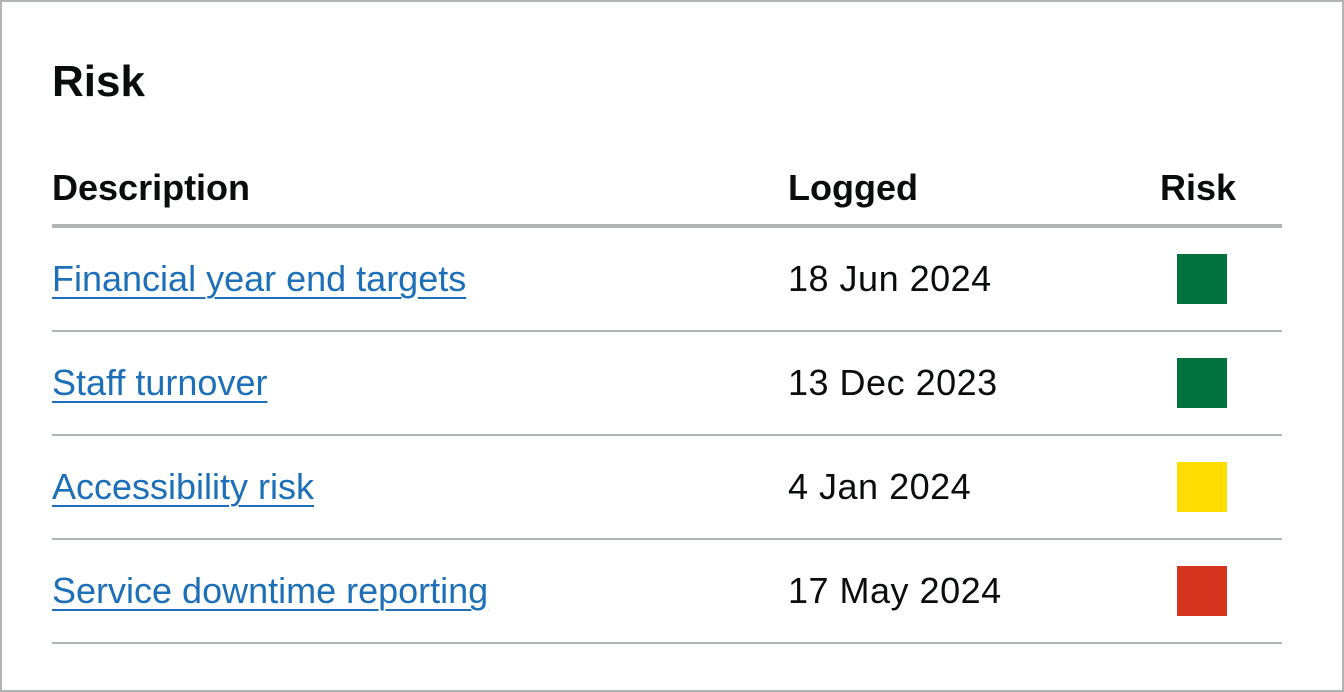  Describe the element at coordinates (98, 81) in the screenshot. I see `card-title: Risk` at that location.